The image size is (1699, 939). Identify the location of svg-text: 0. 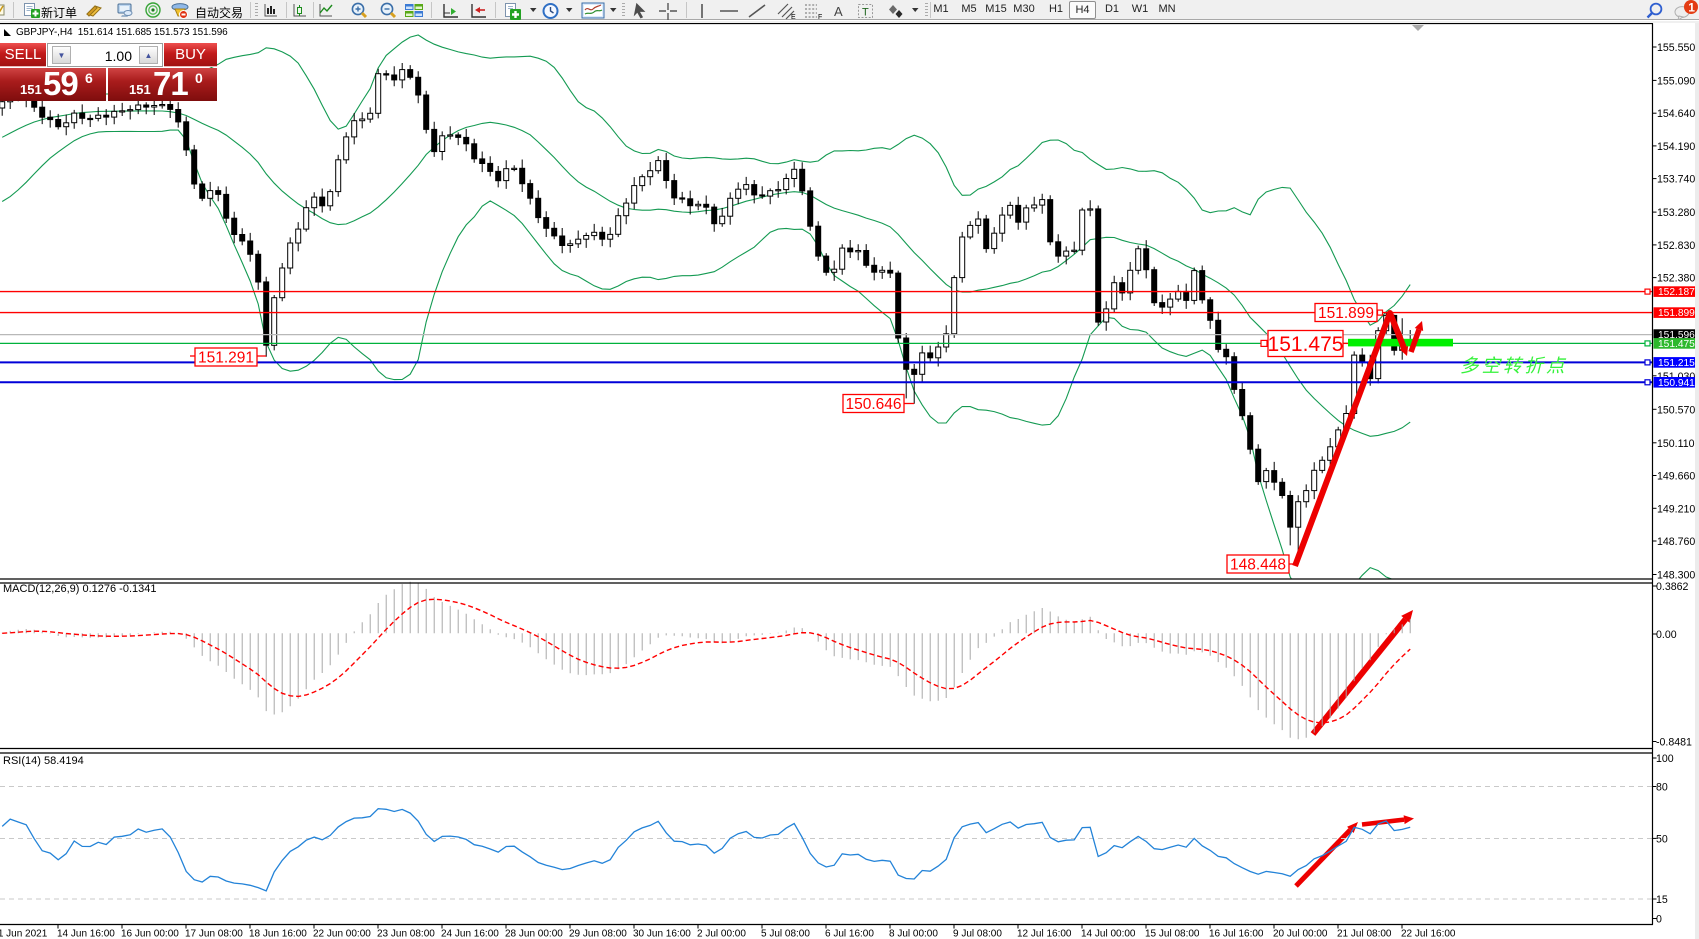
(1659, 920).